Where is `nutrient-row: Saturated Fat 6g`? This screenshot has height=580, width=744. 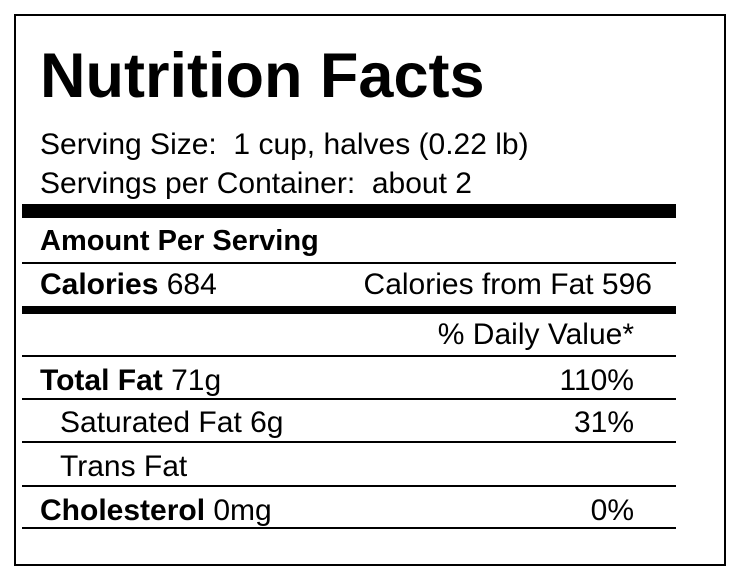
nutrient-row: Saturated Fat 6g is located at coordinates (172, 423).